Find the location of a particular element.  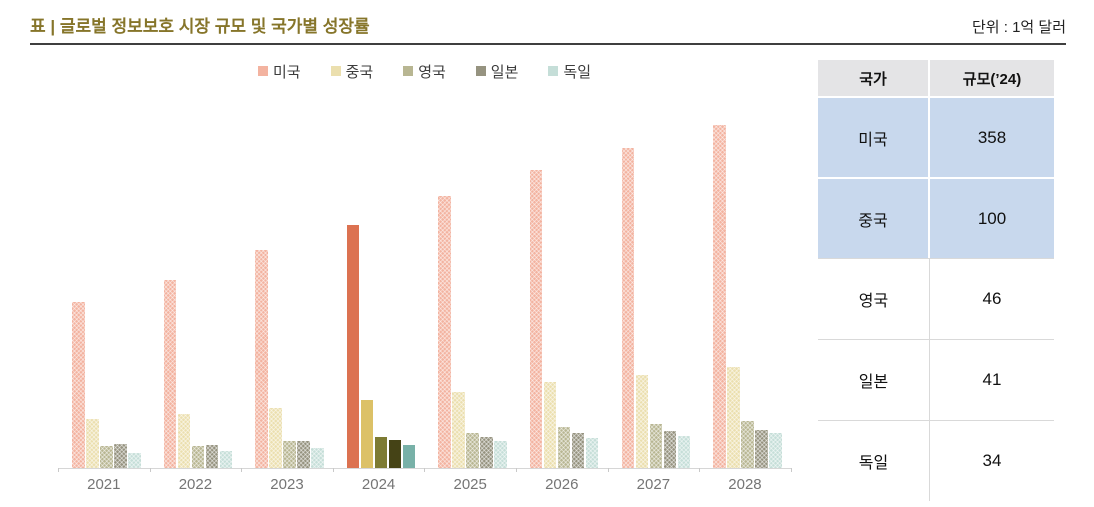

year-group-2027 is located at coordinates (654, 276).